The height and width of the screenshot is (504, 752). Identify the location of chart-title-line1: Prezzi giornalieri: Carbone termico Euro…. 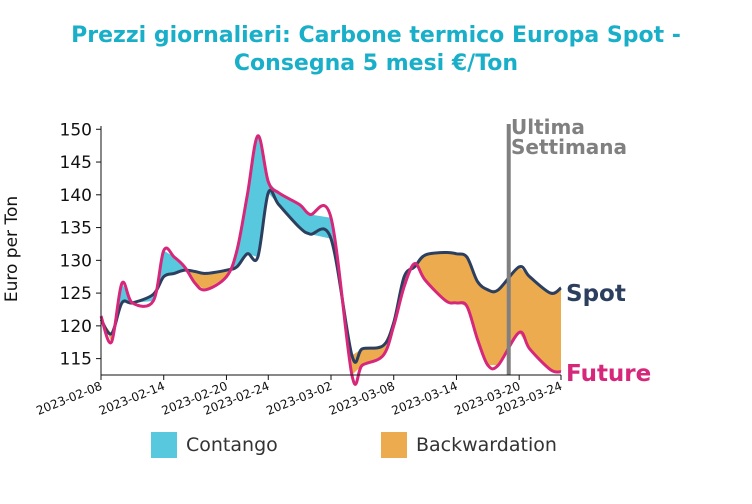
(376, 35).